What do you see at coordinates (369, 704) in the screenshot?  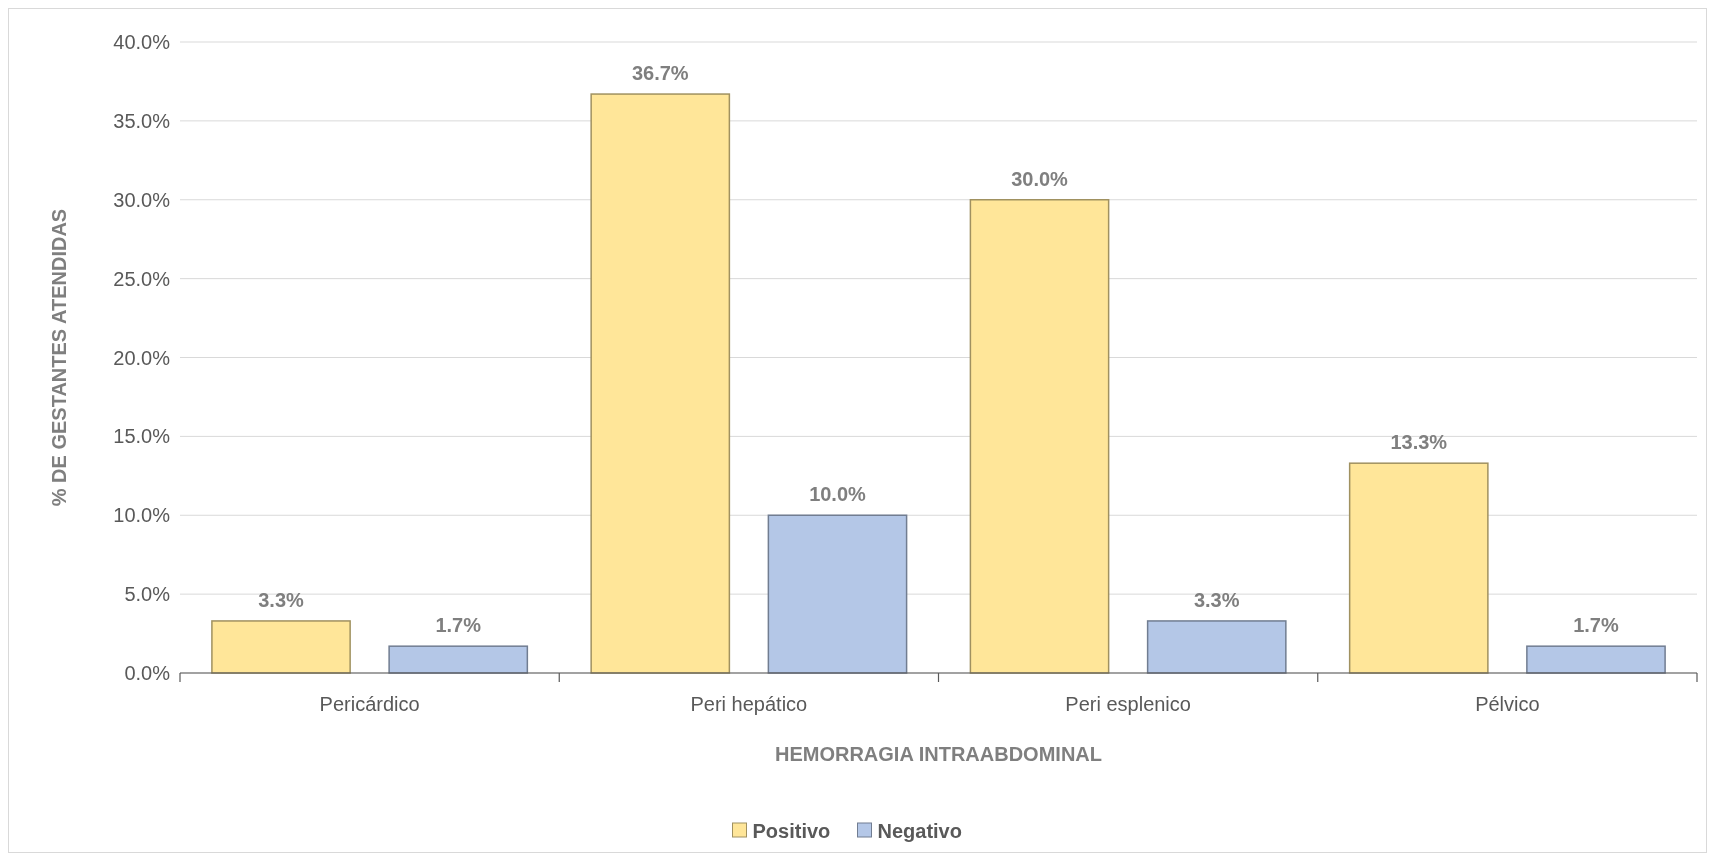 I see `x-tick-label: Pericárdico` at bounding box center [369, 704].